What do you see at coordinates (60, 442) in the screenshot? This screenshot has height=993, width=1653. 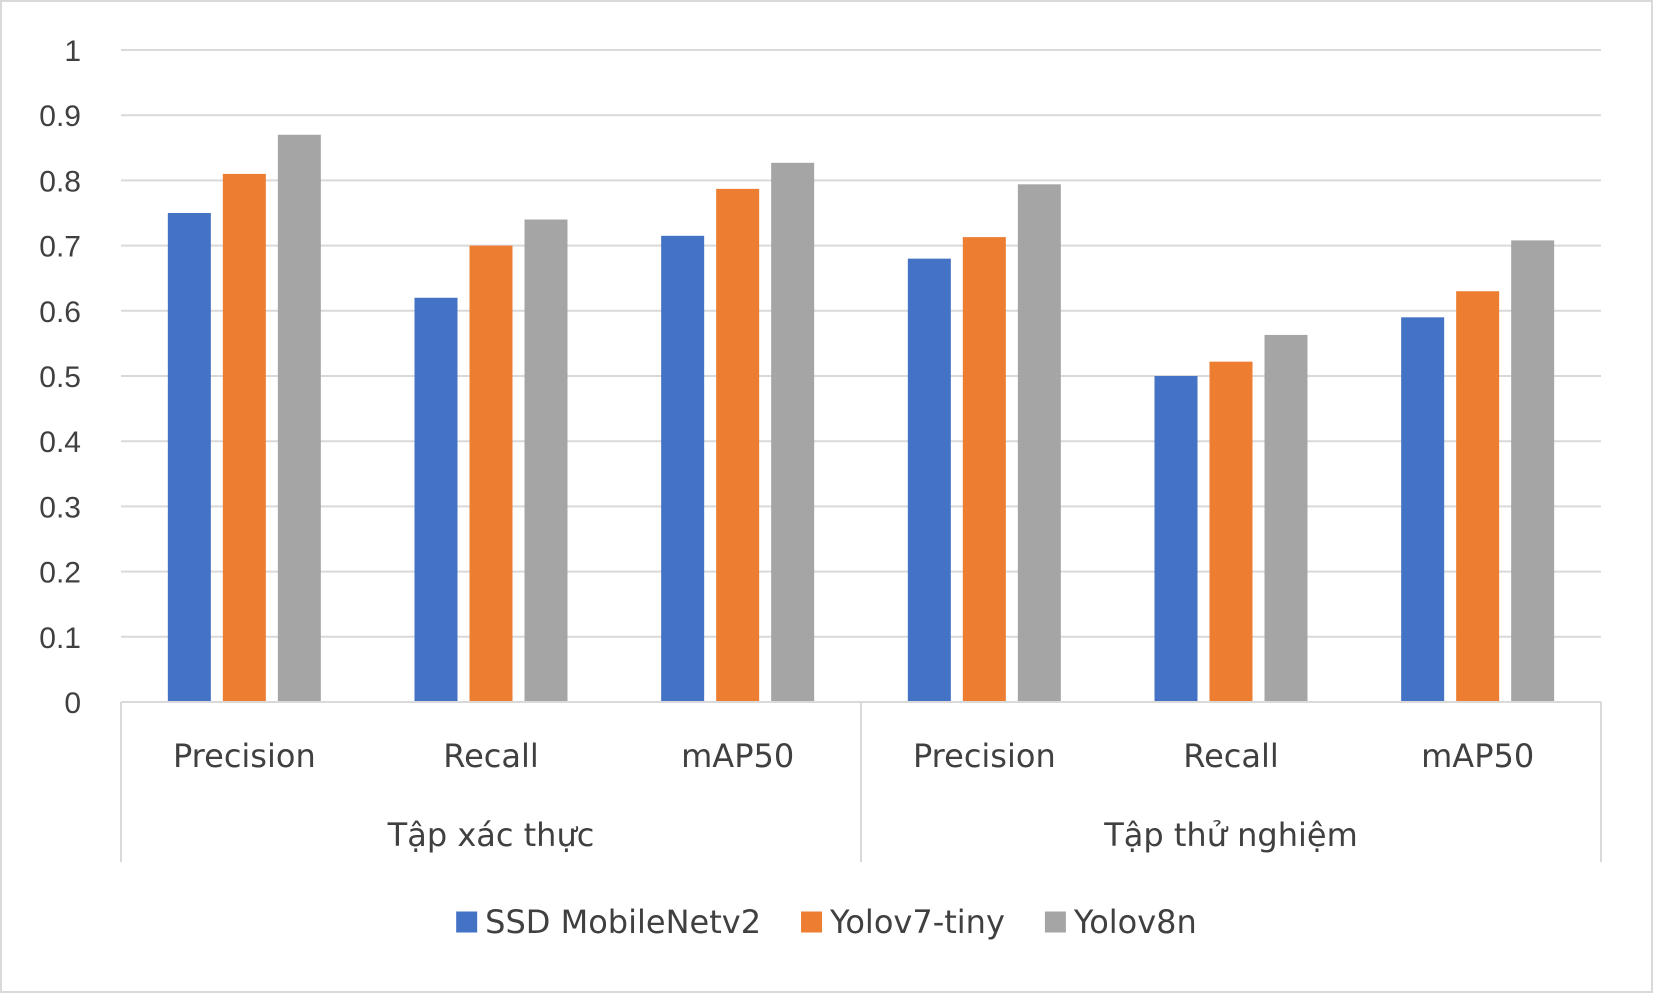 I see `y-tick-label: 0.4` at bounding box center [60, 442].